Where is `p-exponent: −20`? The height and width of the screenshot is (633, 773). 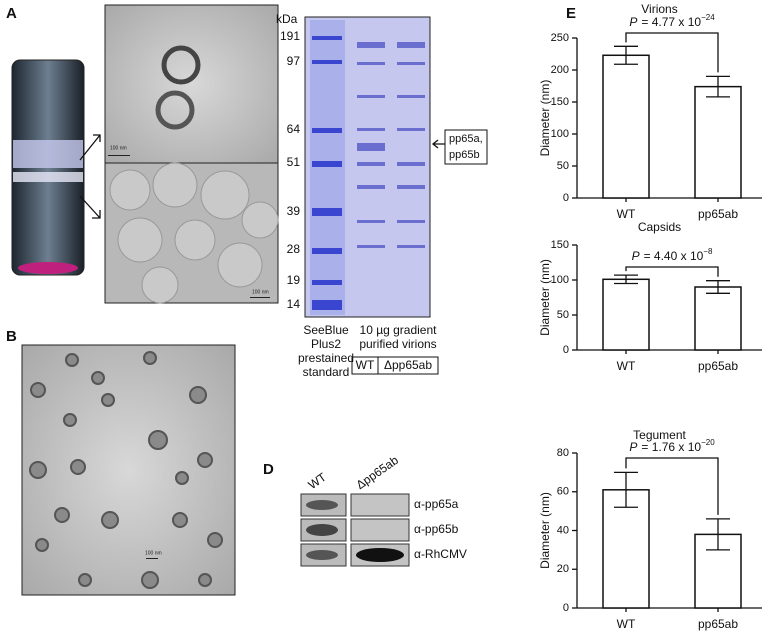
p-exponent: −20 is located at coordinates (708, 442).